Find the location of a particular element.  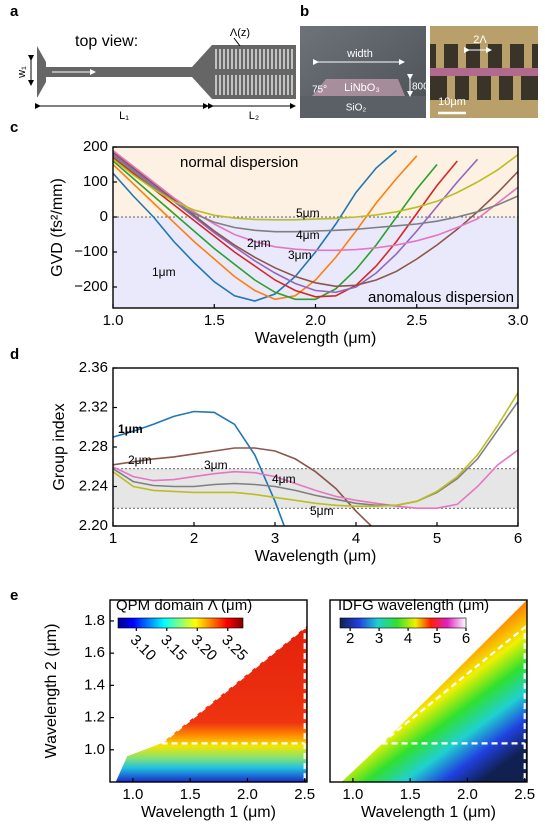

waveguide-band is located at coordinates (484, 72).